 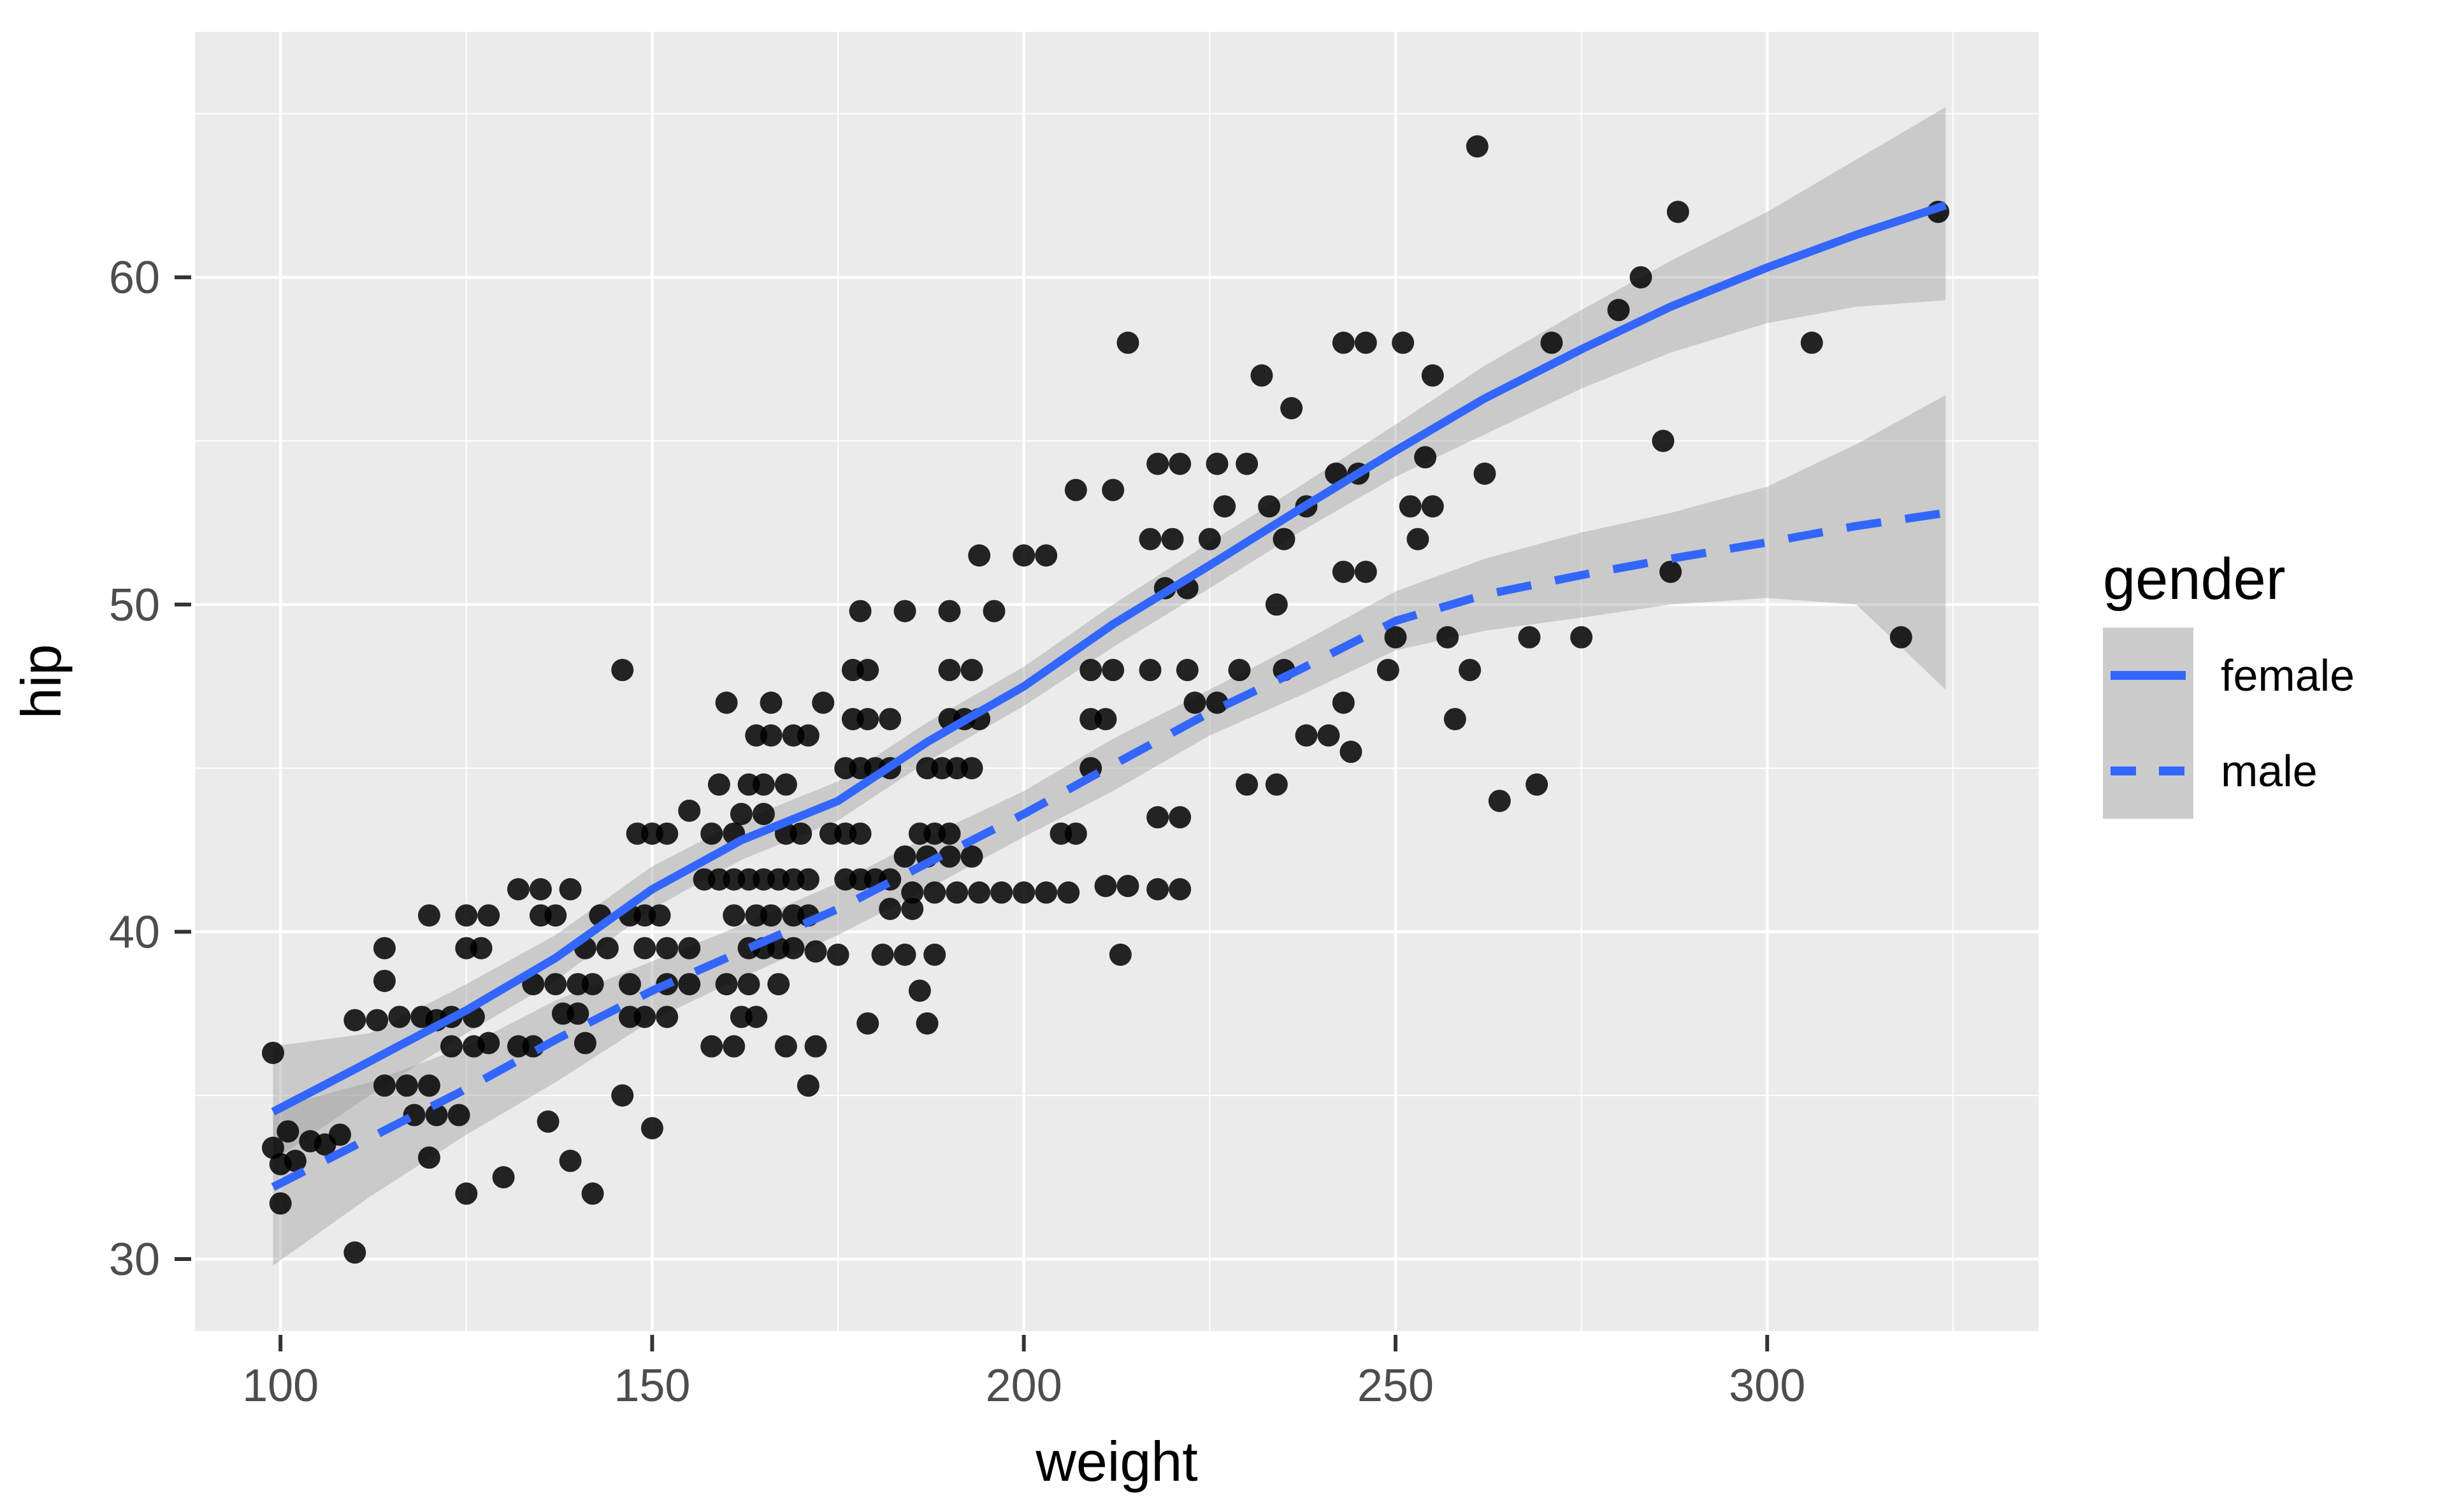 What do you see at coordinates (134, 932) in the screenshot?
I see `y-tick-label: 40` at bounding box center [134, 932].